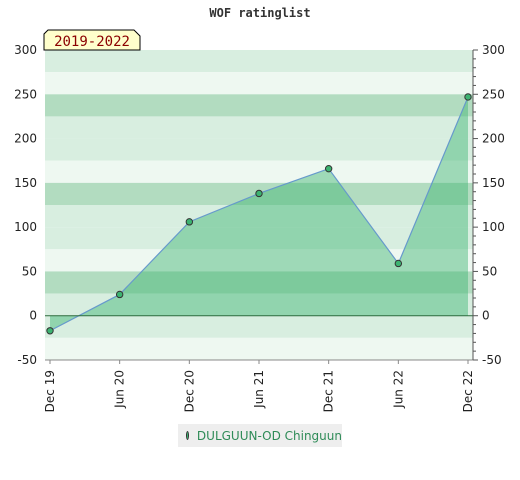 Image resolution: width=520 pixels, height=480 pixels. What do you see at coordinates (189, 391) in the screenshot?
I see `x-tick-label: Dec 20` at bounding box center [189, 391].